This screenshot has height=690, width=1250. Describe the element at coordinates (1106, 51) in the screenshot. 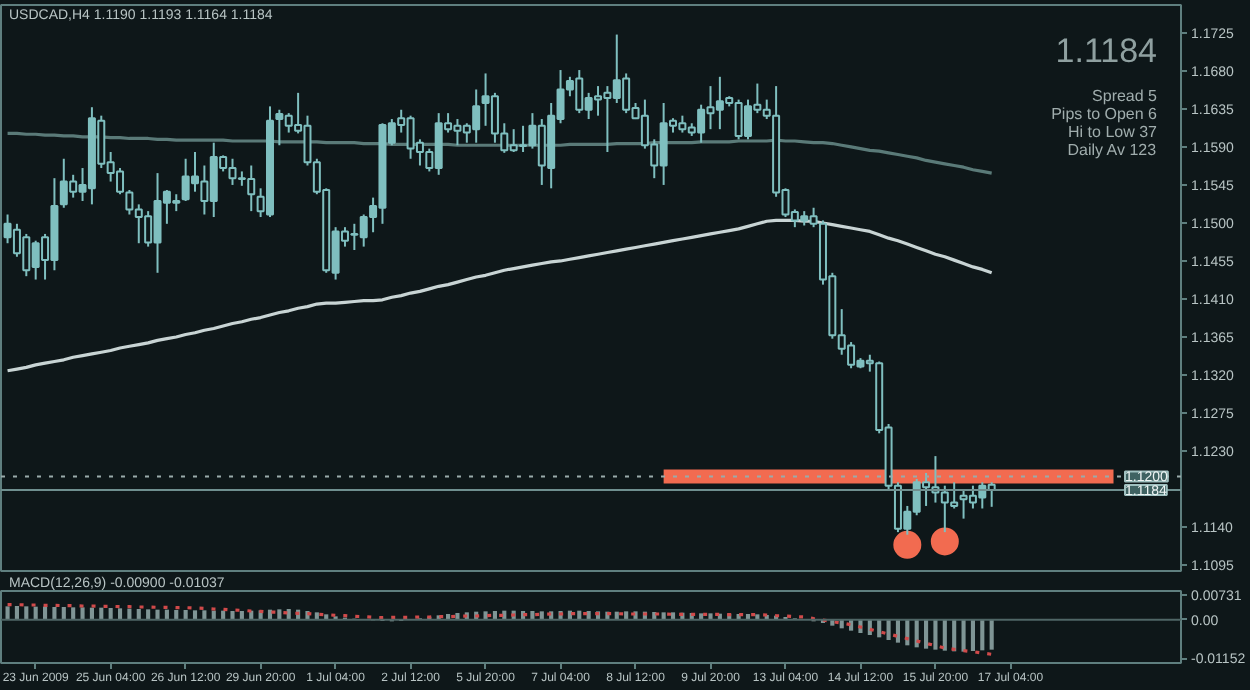

I see `annotation: 1.1184` at that location.